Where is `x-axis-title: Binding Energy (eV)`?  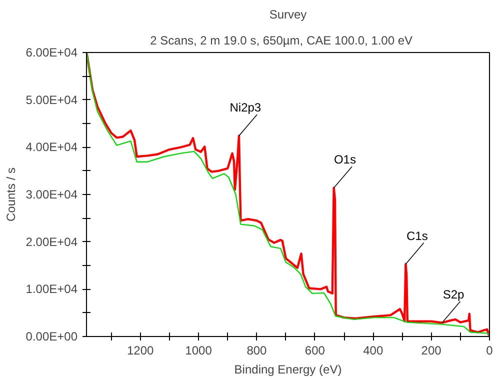 x-axis-title: Binding Energy (eV) is located at coordinates (288, 369).